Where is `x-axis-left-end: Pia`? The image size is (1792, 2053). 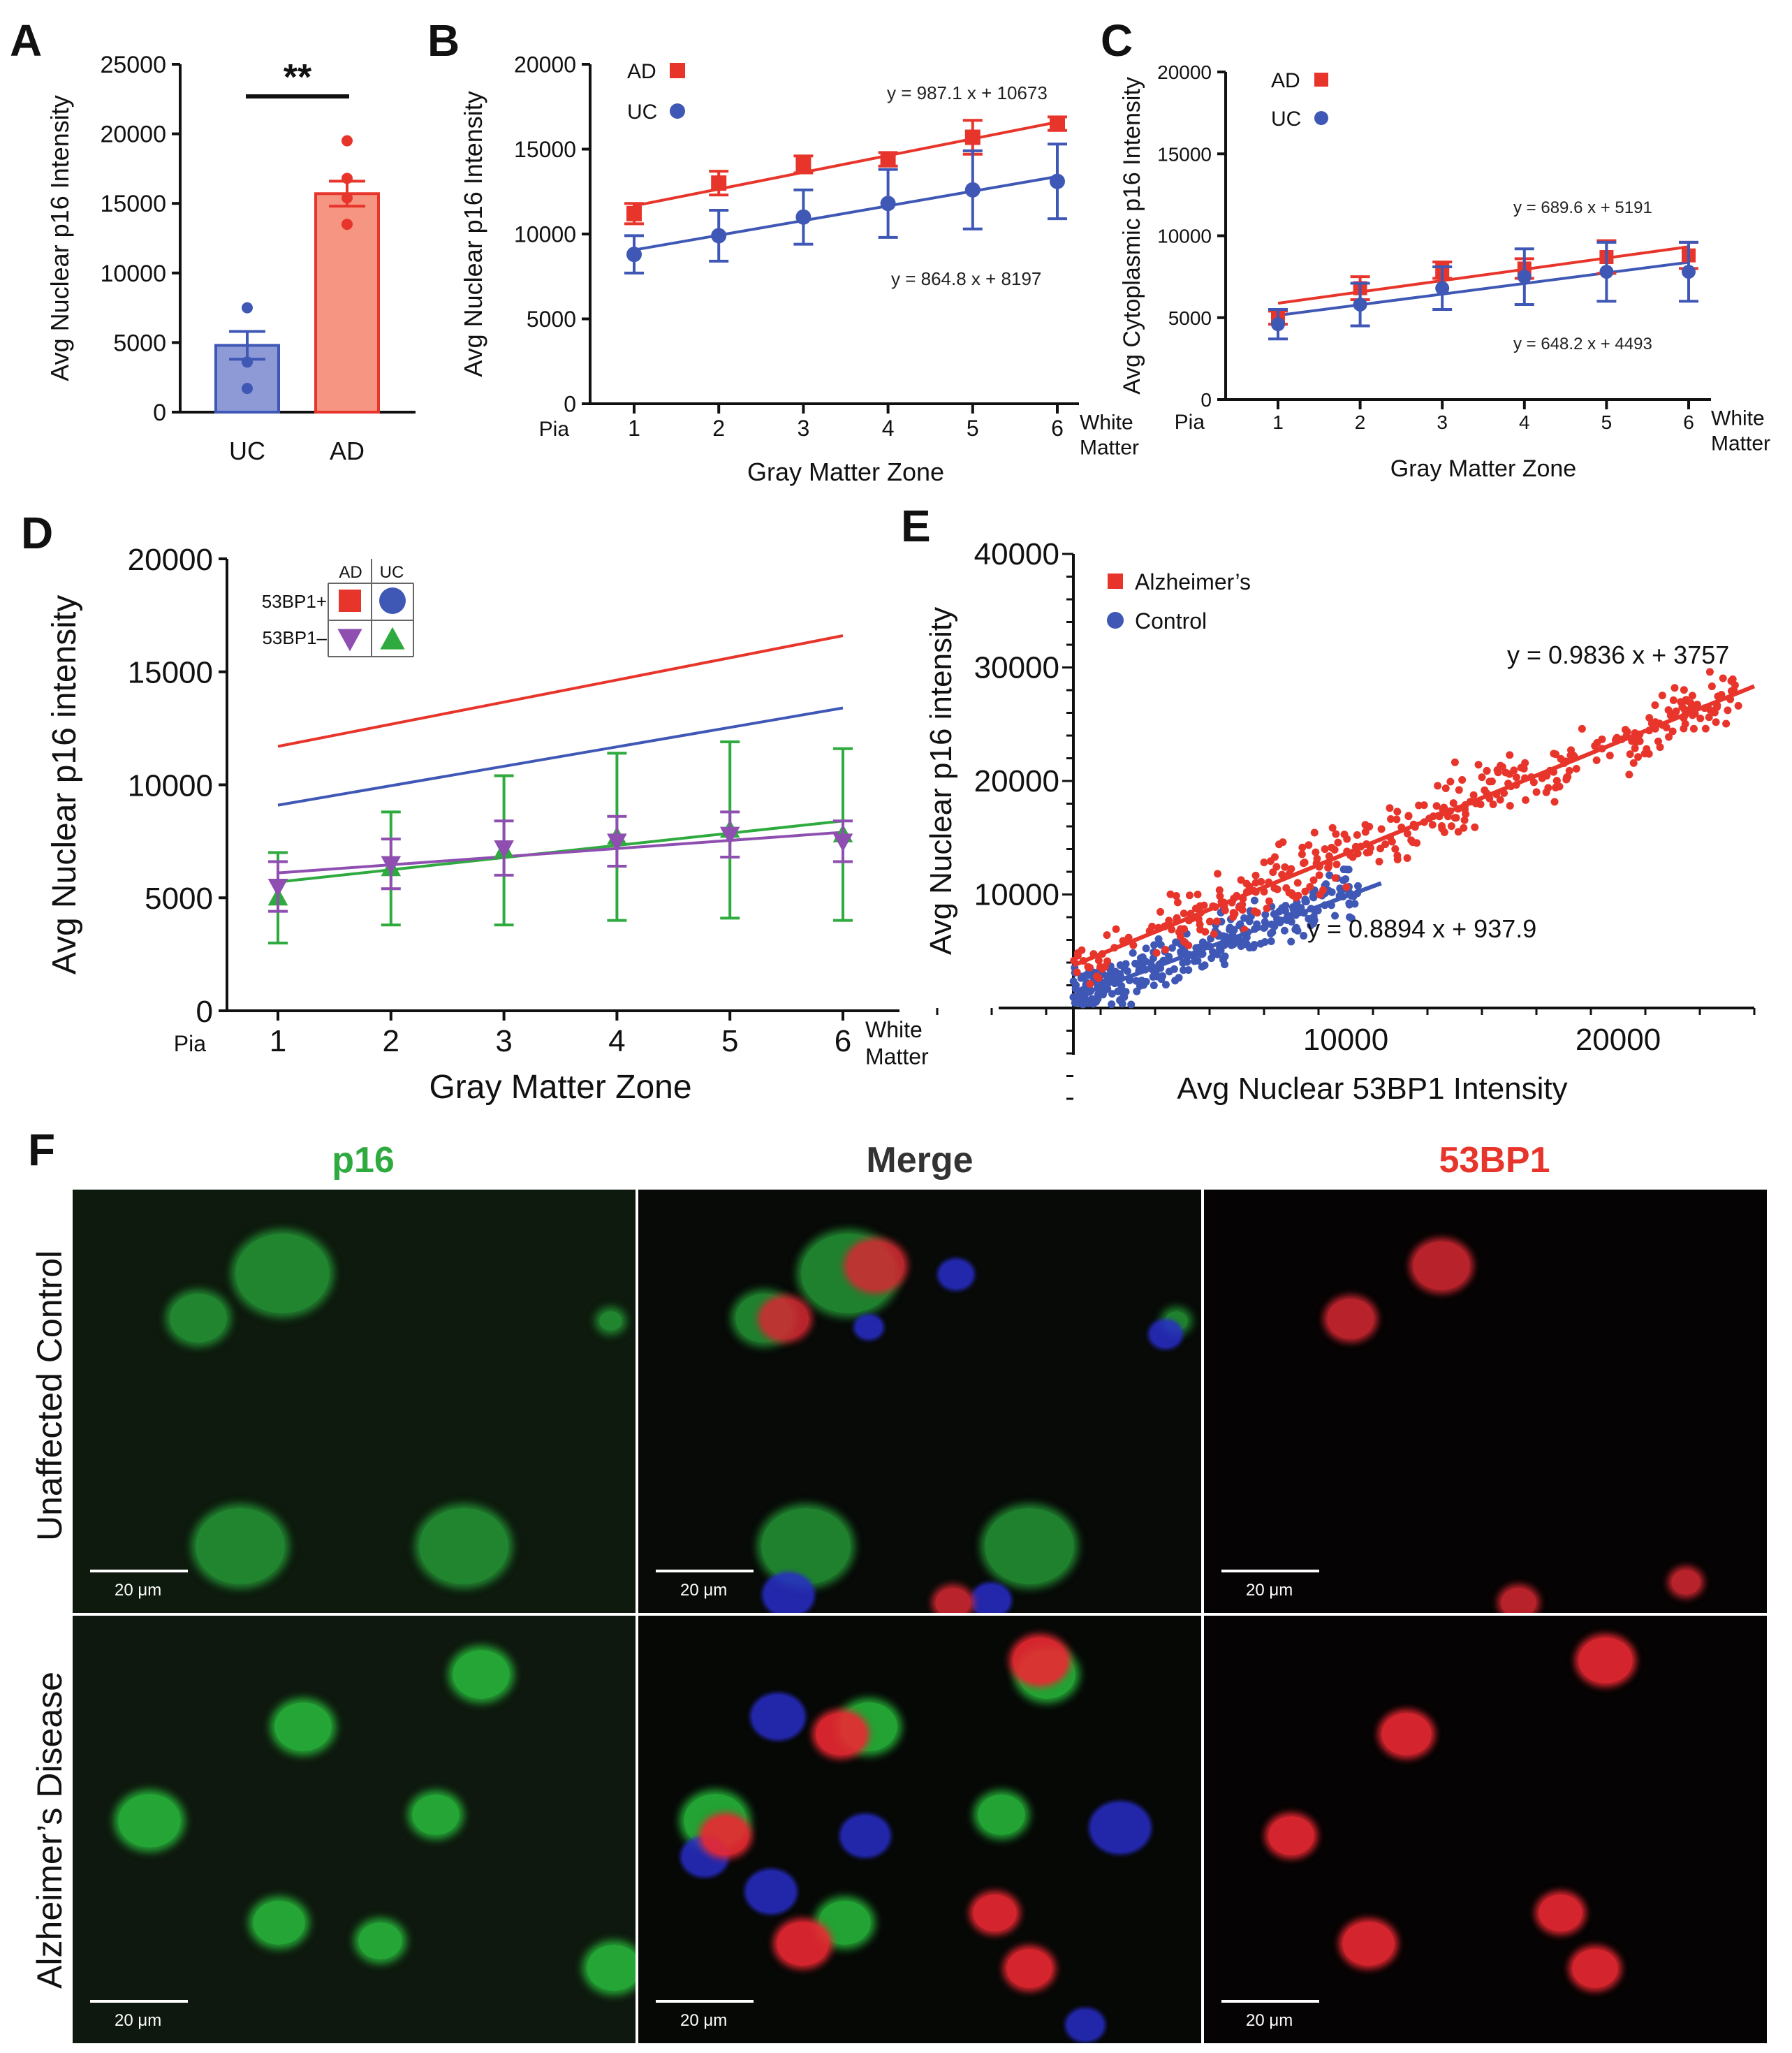 x-axis-left-end: Pia is located at coordinates (1190, 422).